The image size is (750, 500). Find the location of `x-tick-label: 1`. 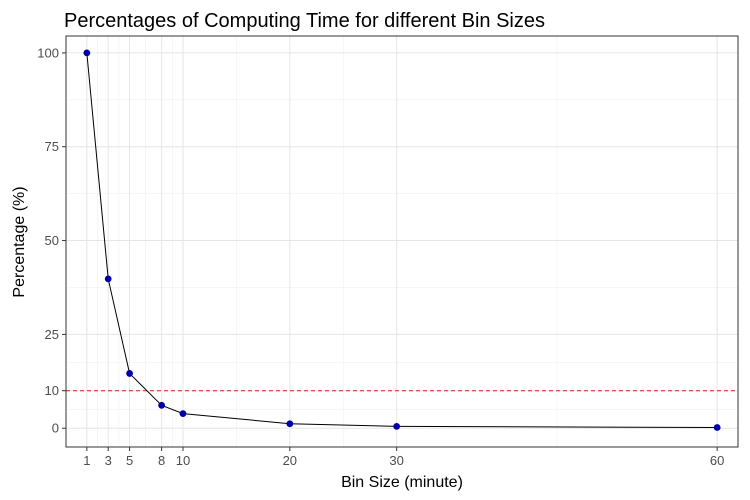

x-tick-label: 1 is located at coordinates (86, 460).